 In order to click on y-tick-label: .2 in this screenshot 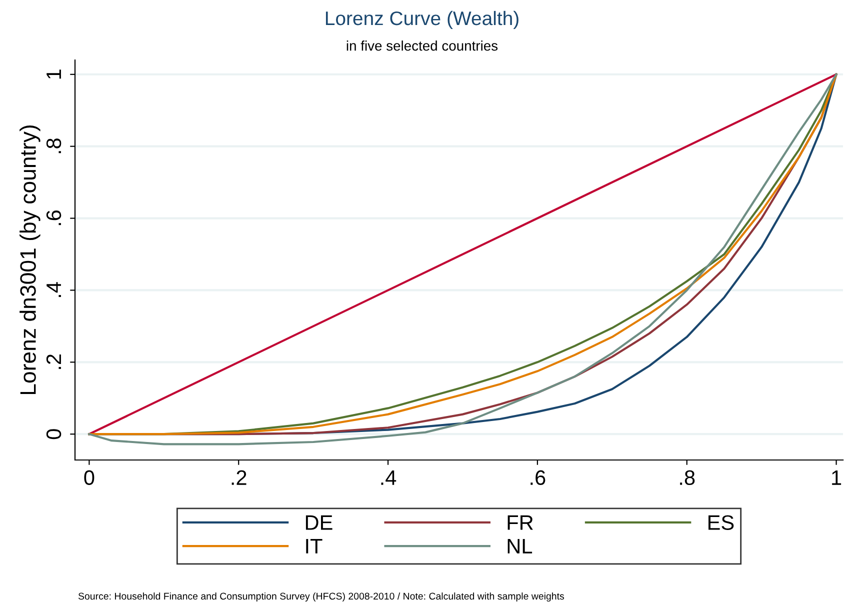, I will do `click(53, 361)`.